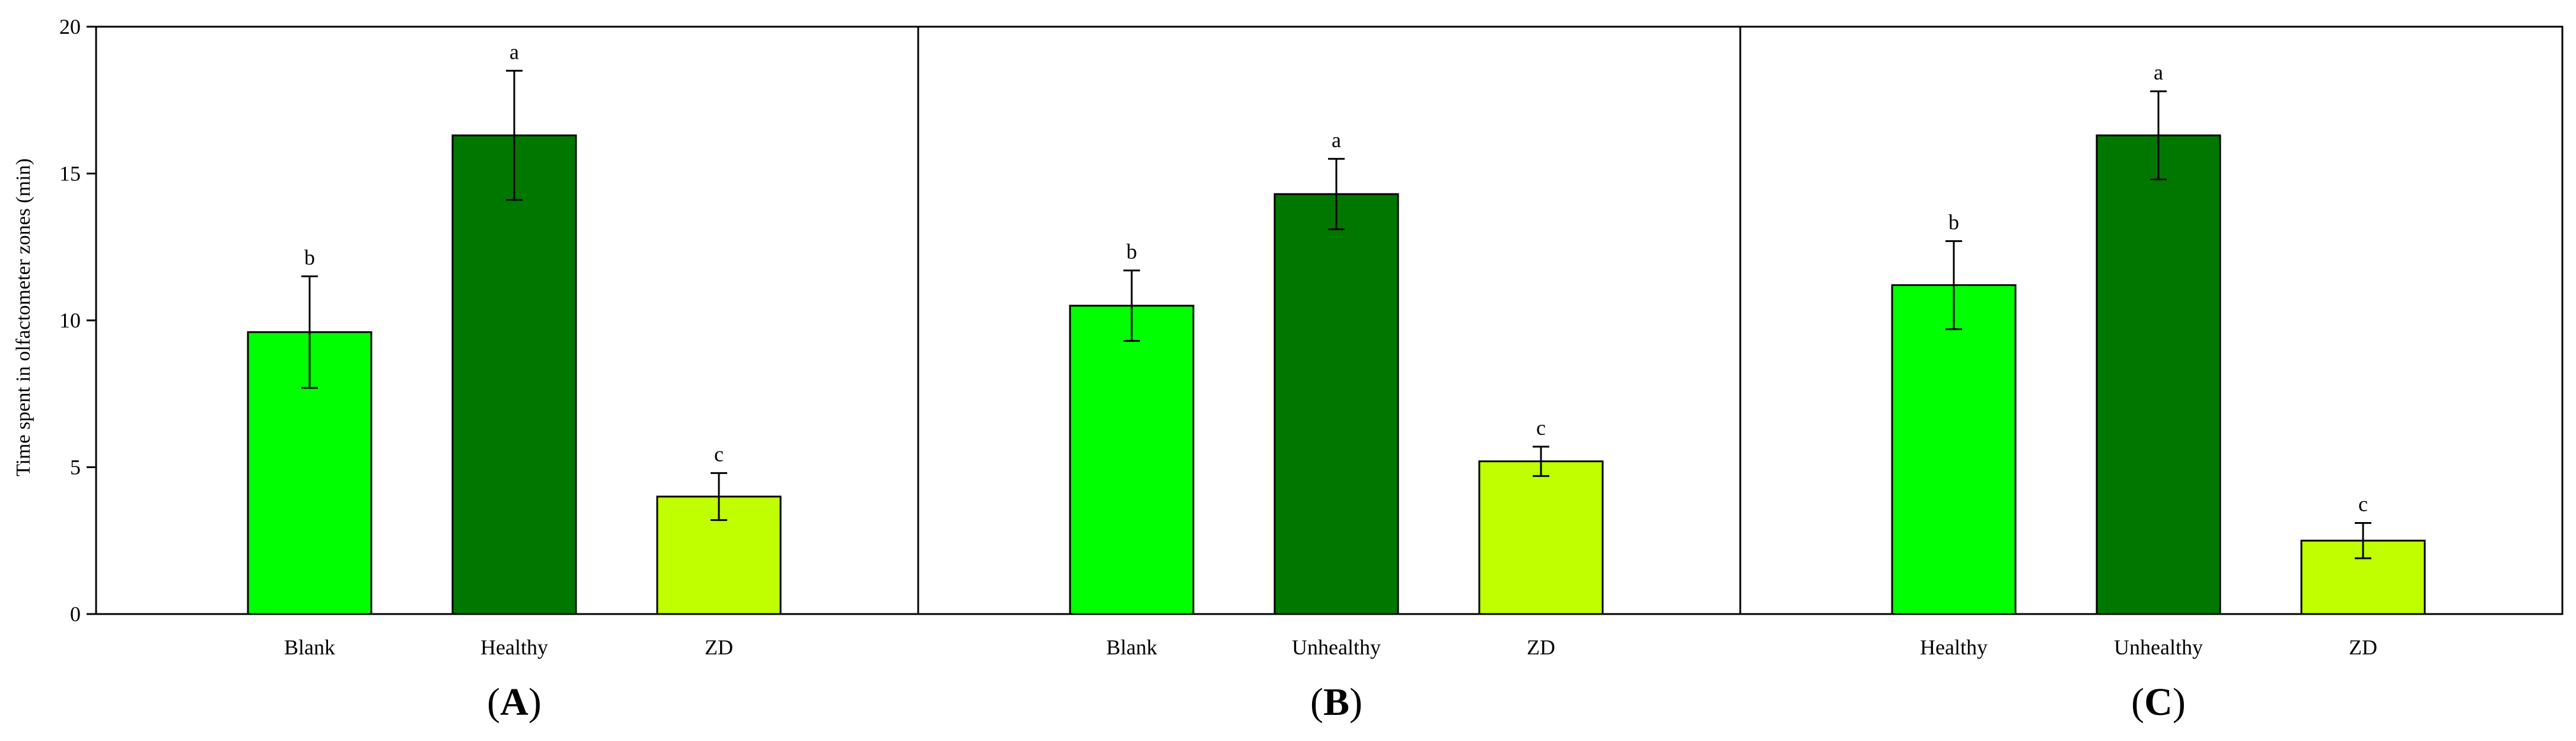  Describe the element at coordinates (75, 467) in the screenshot. I see `y-tick-label: 5` at that location.